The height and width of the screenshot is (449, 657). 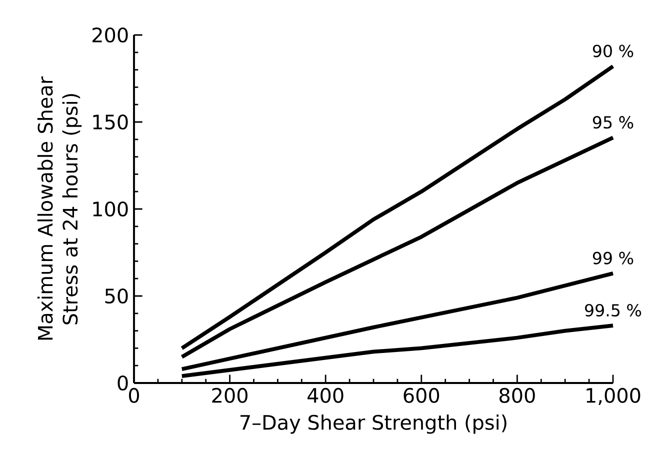 I want to click on y-tick-label: 150, so click(x=110, y=122).